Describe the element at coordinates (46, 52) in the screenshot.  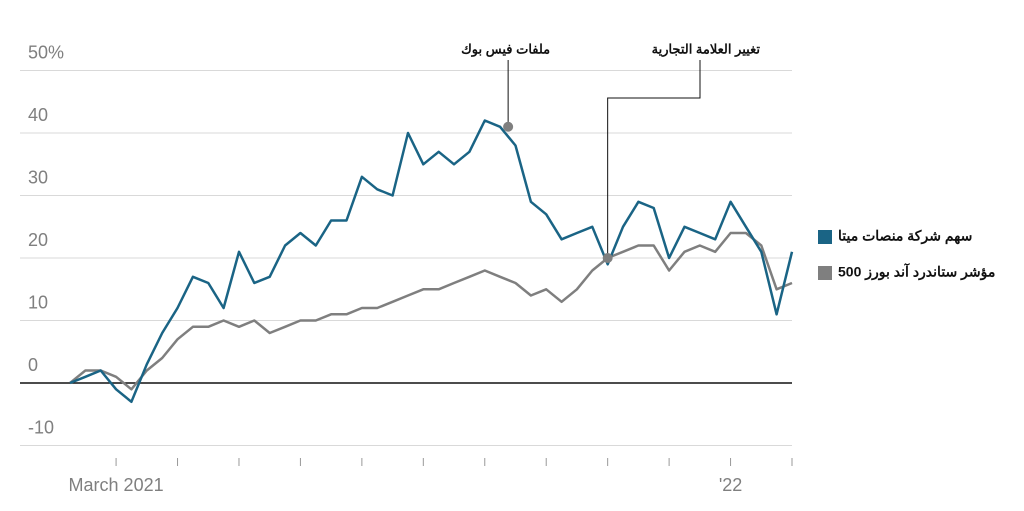
I see `y-tick-label: 50%` at that location.